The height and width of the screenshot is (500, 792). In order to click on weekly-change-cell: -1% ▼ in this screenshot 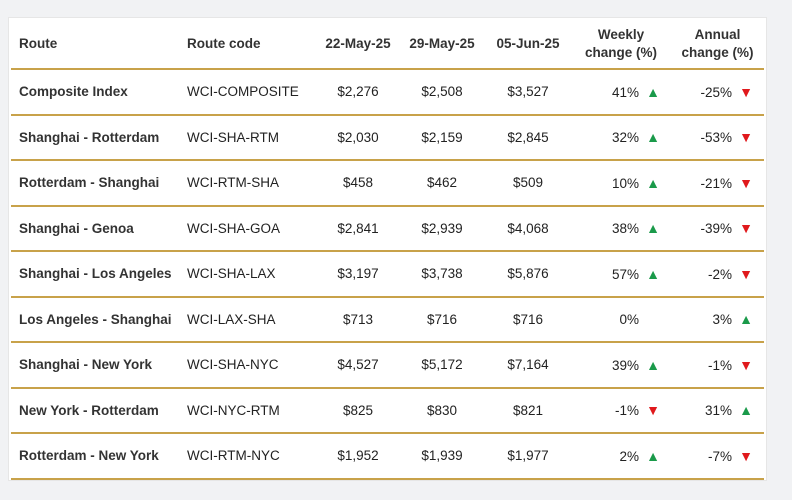, I will do `click(621, 410)`.